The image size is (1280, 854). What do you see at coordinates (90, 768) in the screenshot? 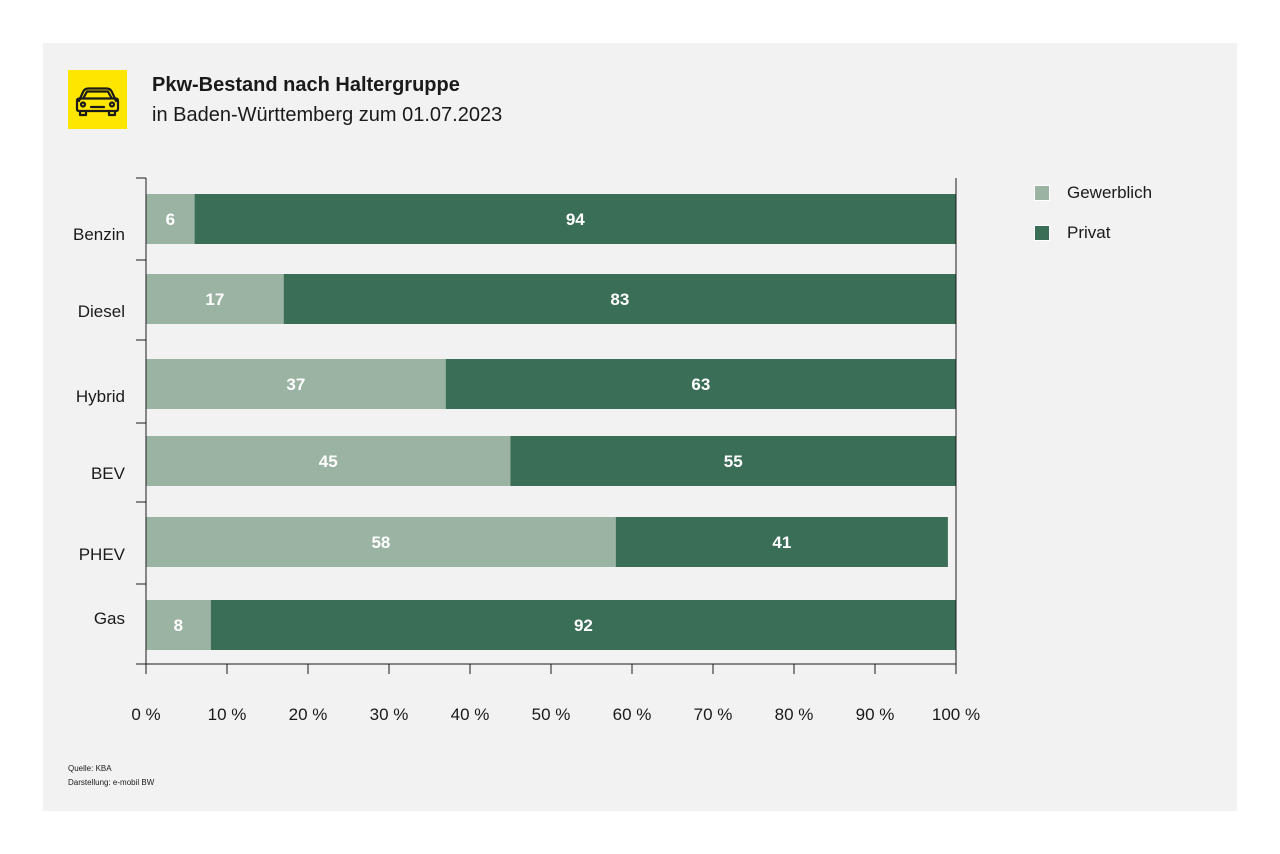
I see `source-note: Quelle: KBA` at bounding box center [90, 768].